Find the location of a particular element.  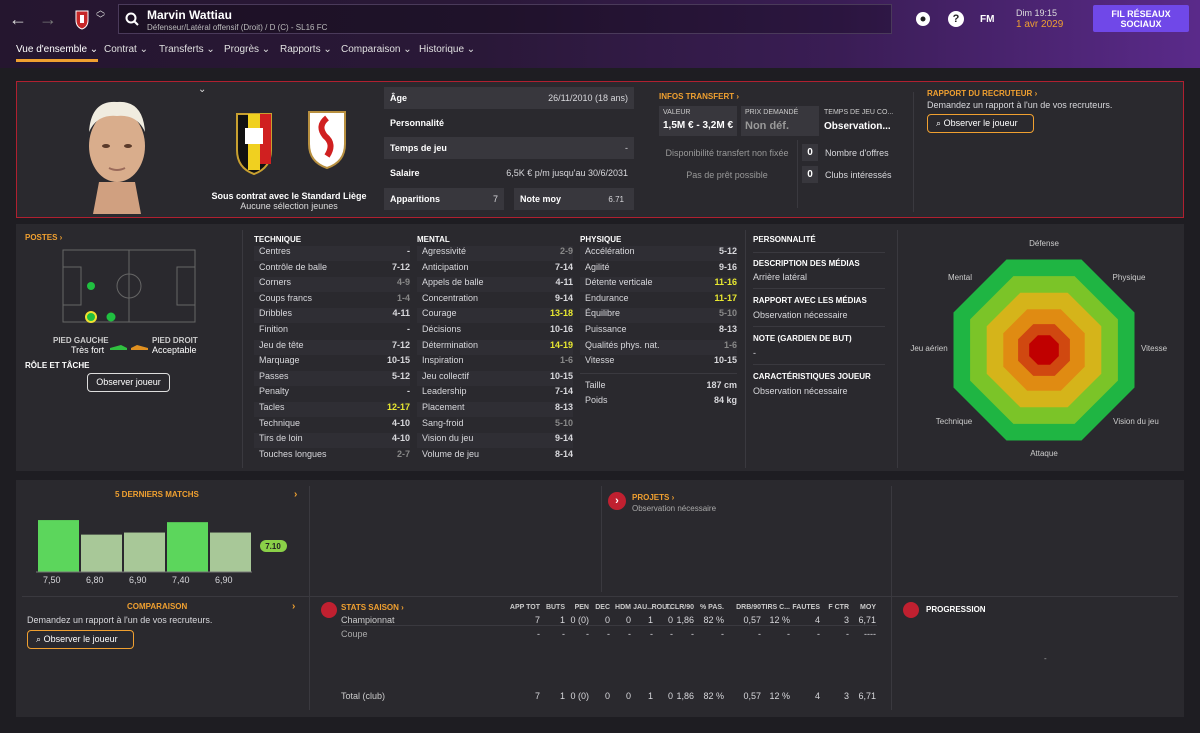

stats-column-header: PEN is located at coordinates (581, 607).